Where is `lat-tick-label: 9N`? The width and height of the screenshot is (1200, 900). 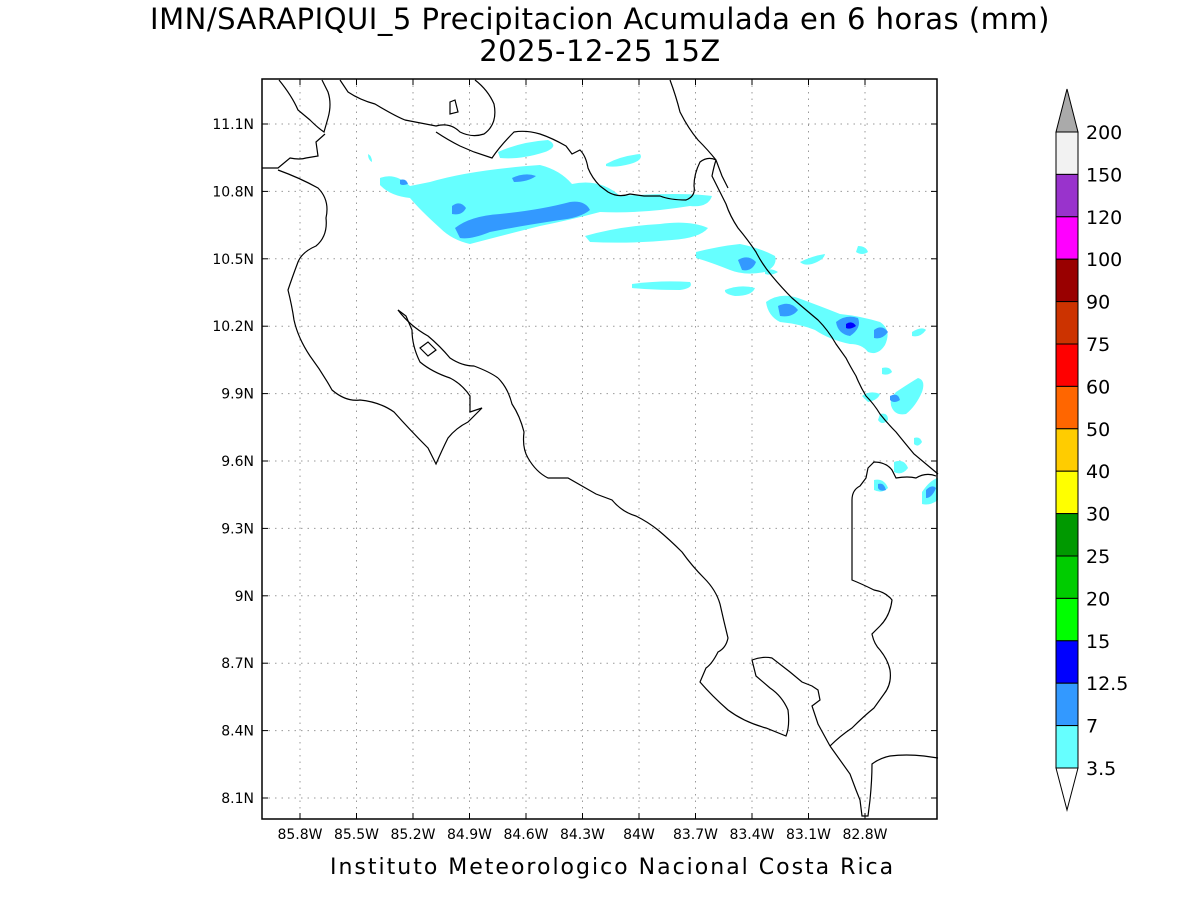
lat-tick-label: 9N is located at coordinates (244, 597).